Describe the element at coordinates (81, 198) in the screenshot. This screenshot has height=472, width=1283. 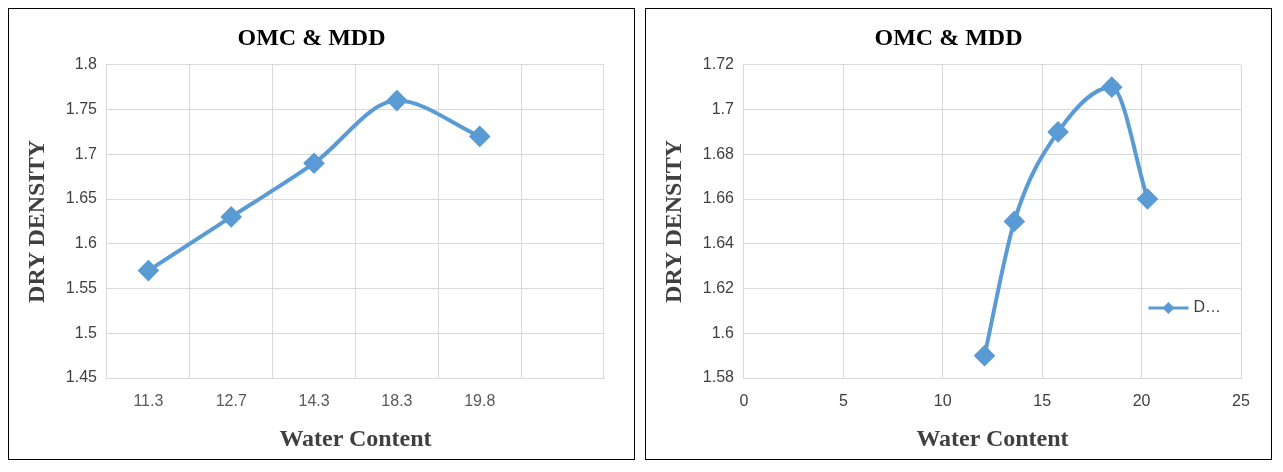
I see `y-tick-label: 1.65` at that location.